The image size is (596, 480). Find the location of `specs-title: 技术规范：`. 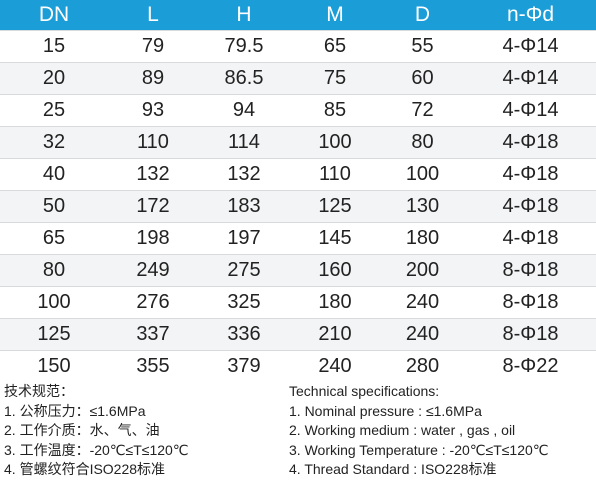

specs-title: 技术规范： is located at coordinates (39, 391).